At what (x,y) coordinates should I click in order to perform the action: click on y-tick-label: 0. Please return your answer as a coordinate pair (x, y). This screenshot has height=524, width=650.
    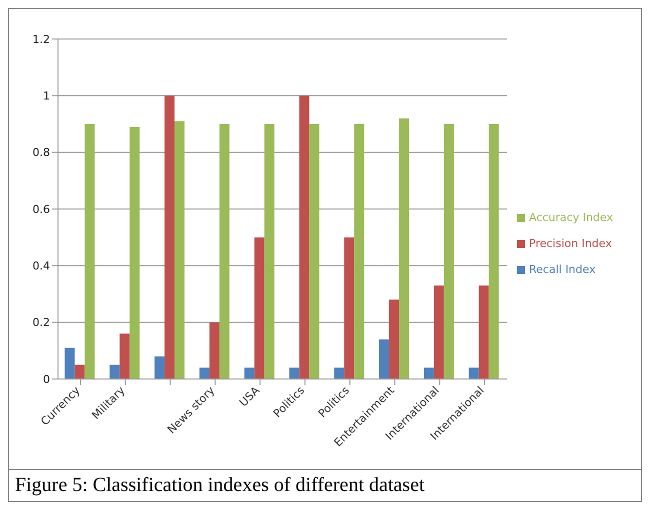
    Looking at the image, I should click on (46, 379).